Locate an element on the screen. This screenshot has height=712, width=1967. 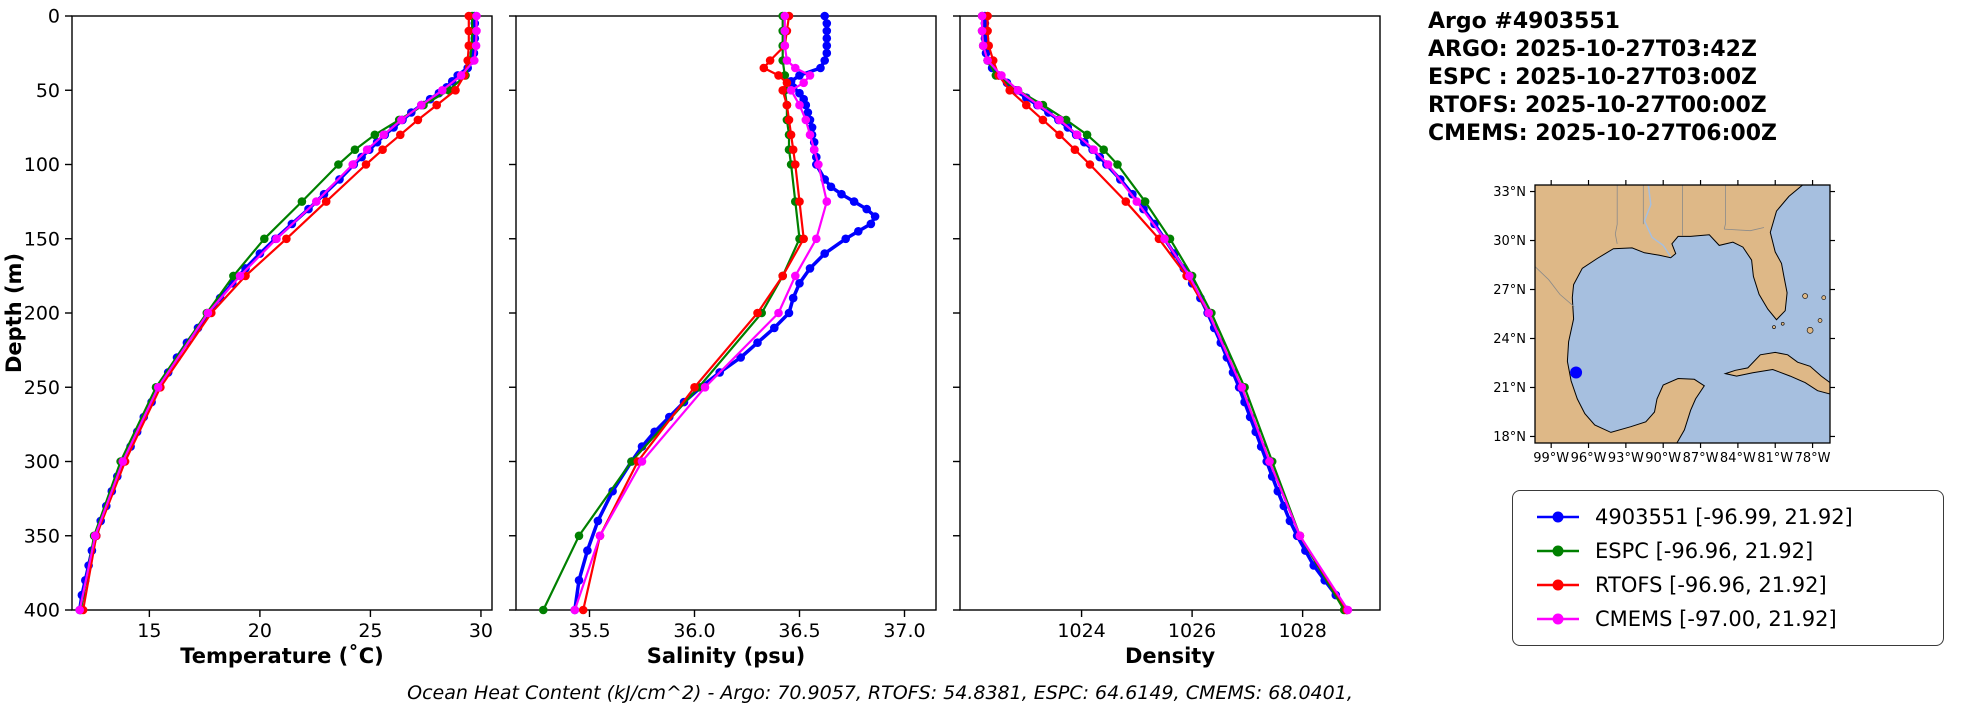
svg-text: 99°W is located at coordinates (1551, 458).